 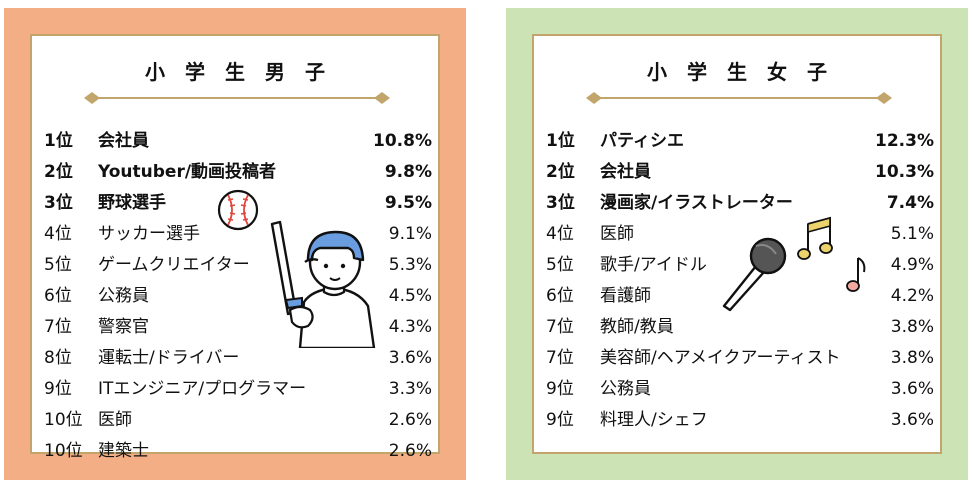 I want to click on job-name: 看護師, so click(x=625, y=296).